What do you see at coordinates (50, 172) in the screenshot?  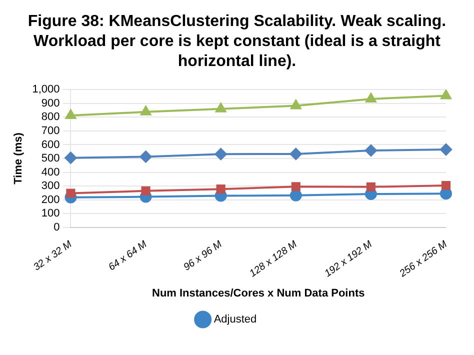 I see `y-tick-label: 400` at bounding box center [50, 172].